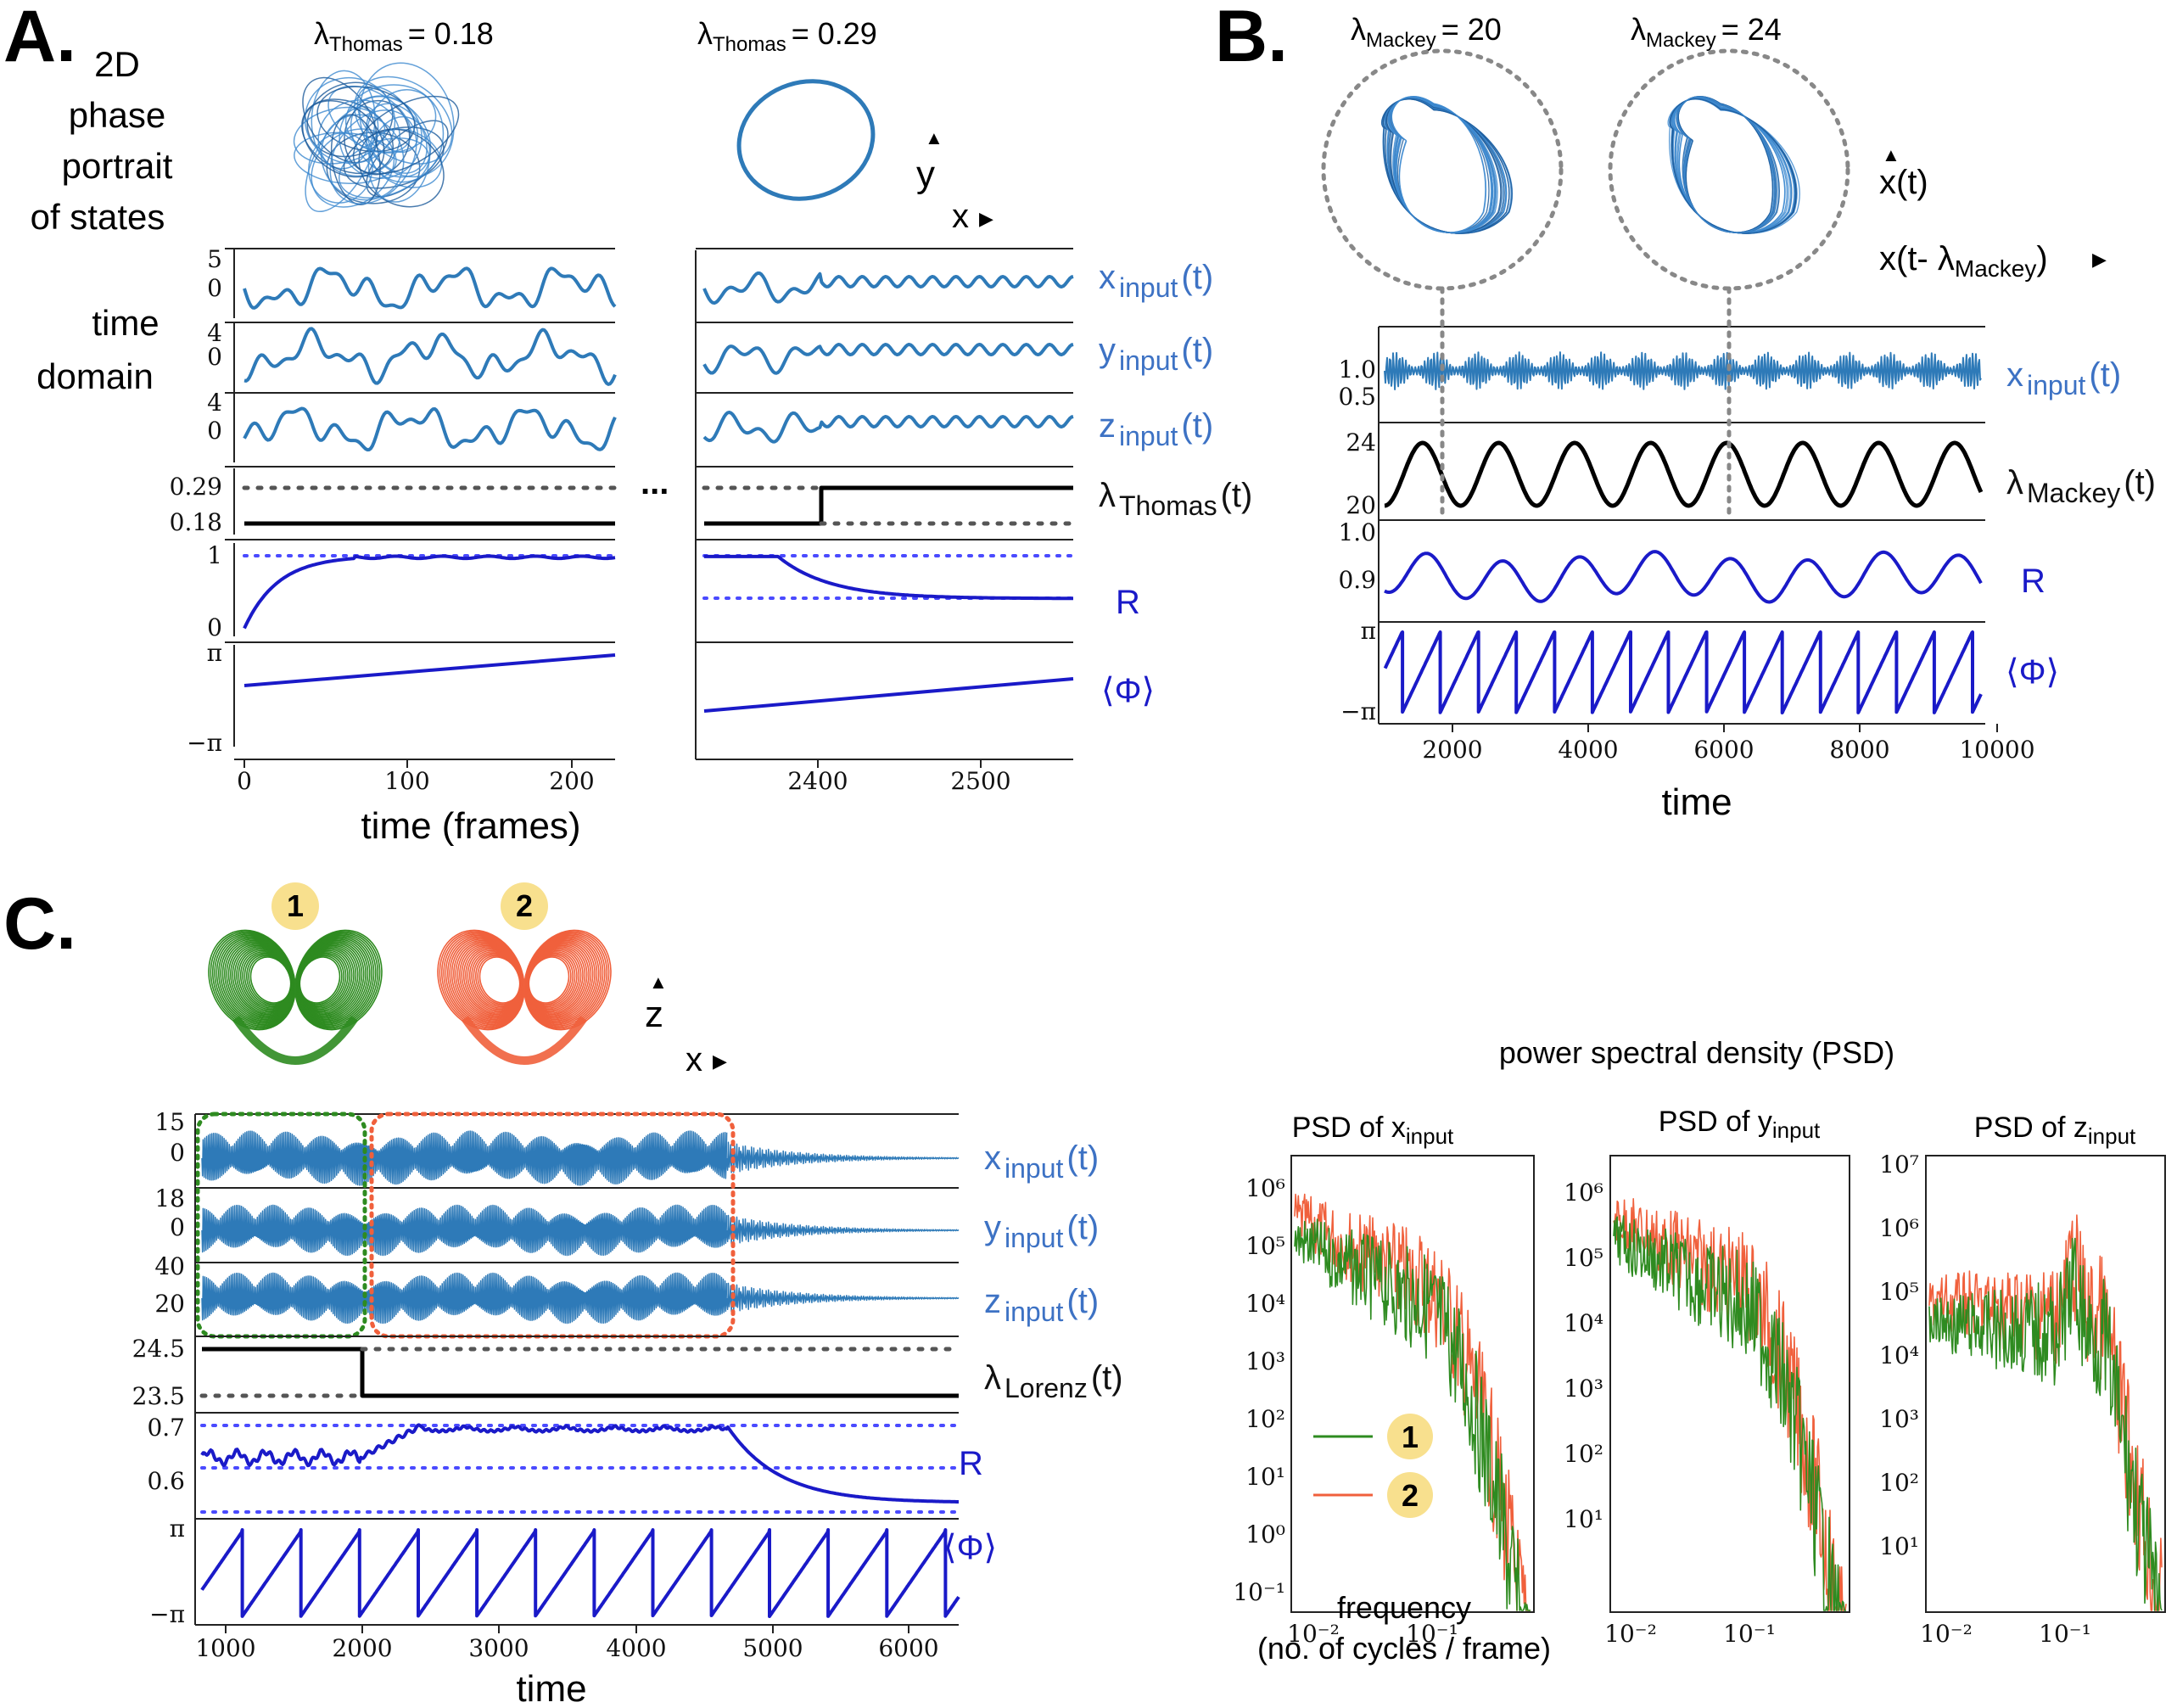 This screenshot has height=1708, width=2177. What do you see at coordinates (1630, 1634) in the screenshot?
I see `psd-y-xtick-0: 10⁻²` at bounding box center [1630, 1634].